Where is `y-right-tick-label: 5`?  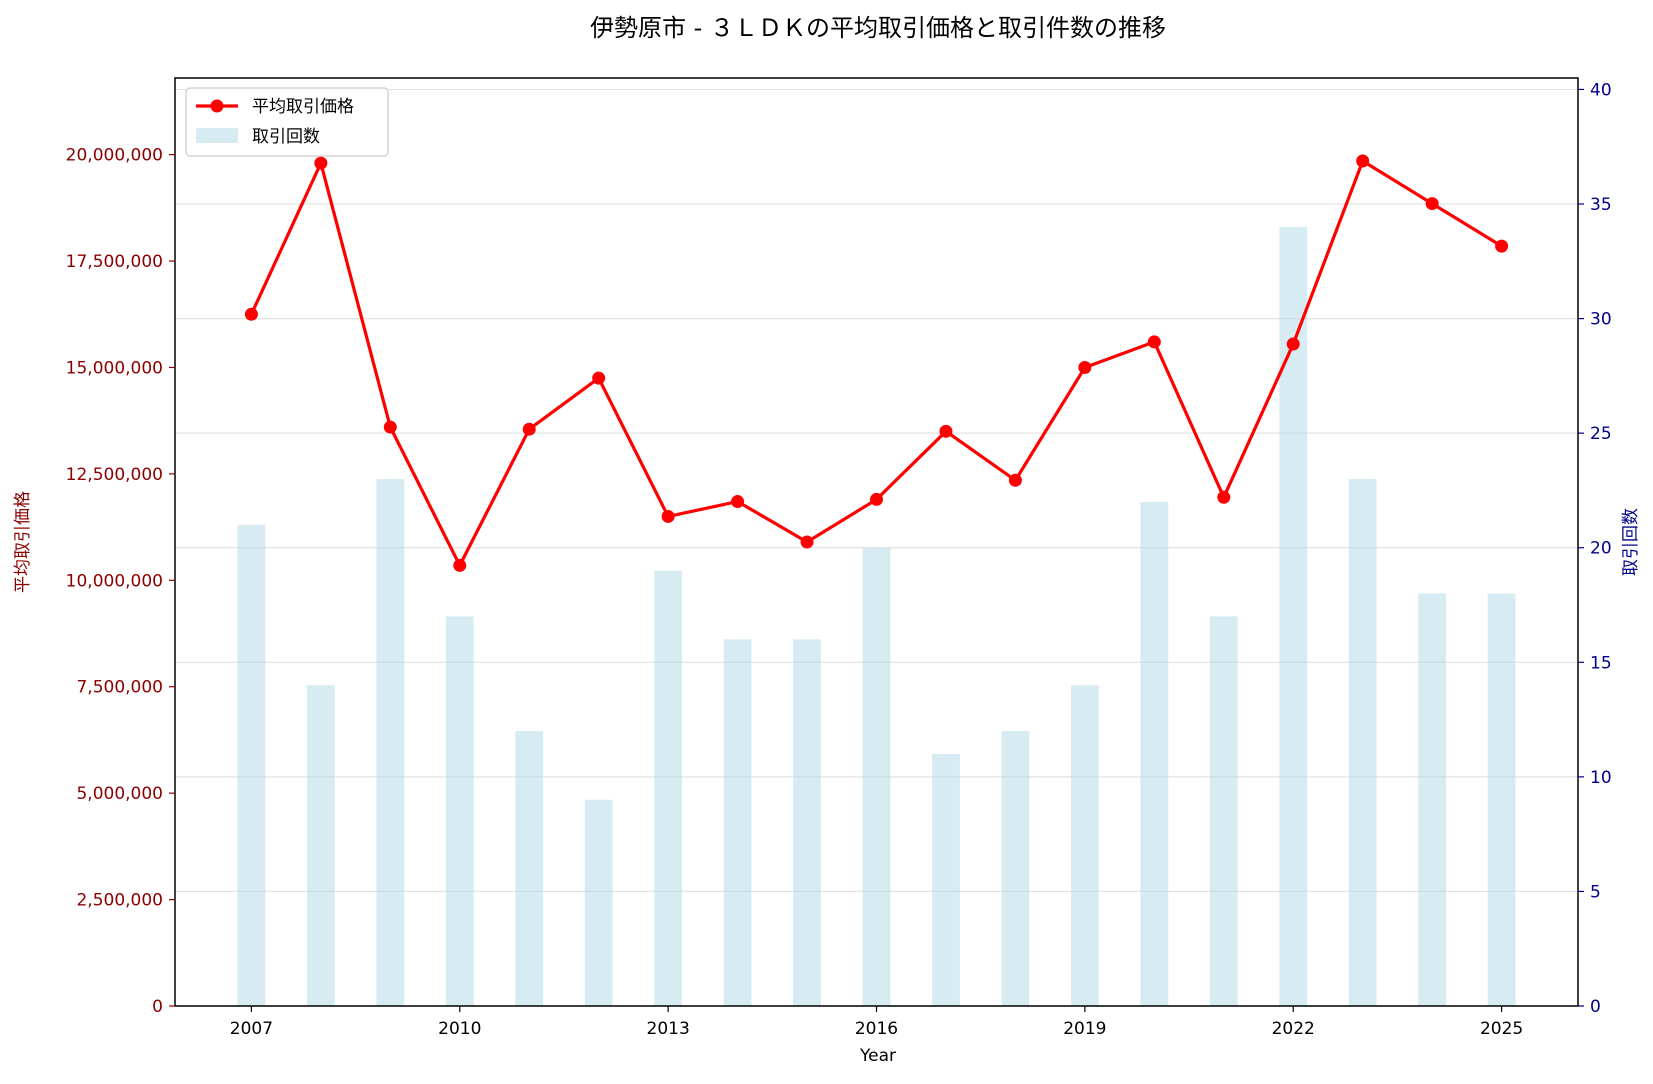
y-right-tick-label: 5 is located at coordinates (1595, 892).